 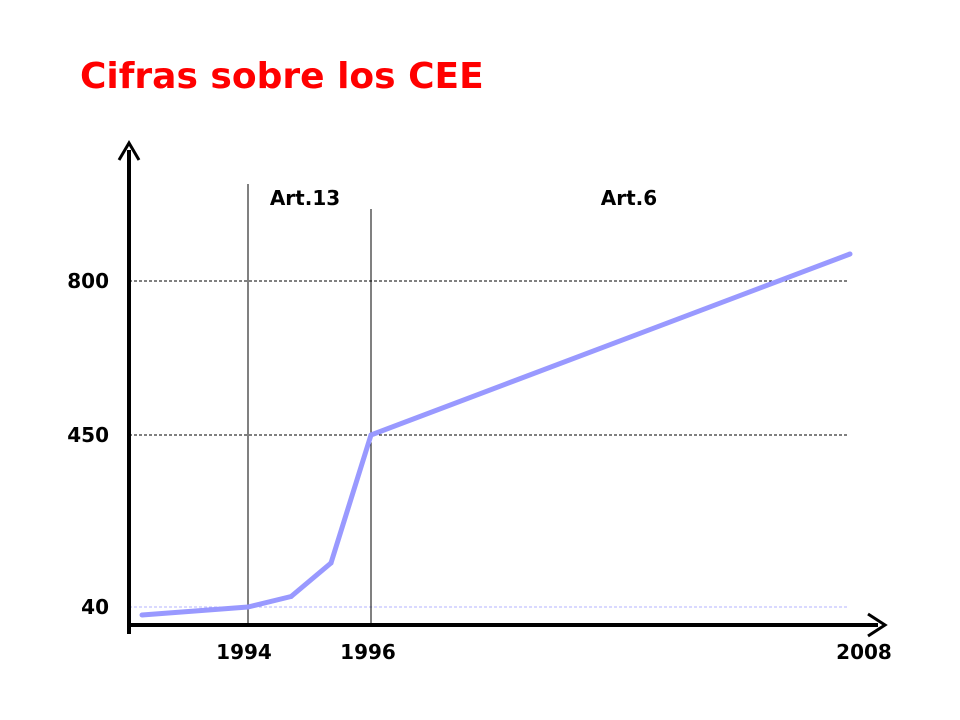 I want to click on chart-title: Cifras sobre los CEE, so click(x=282, y=76).